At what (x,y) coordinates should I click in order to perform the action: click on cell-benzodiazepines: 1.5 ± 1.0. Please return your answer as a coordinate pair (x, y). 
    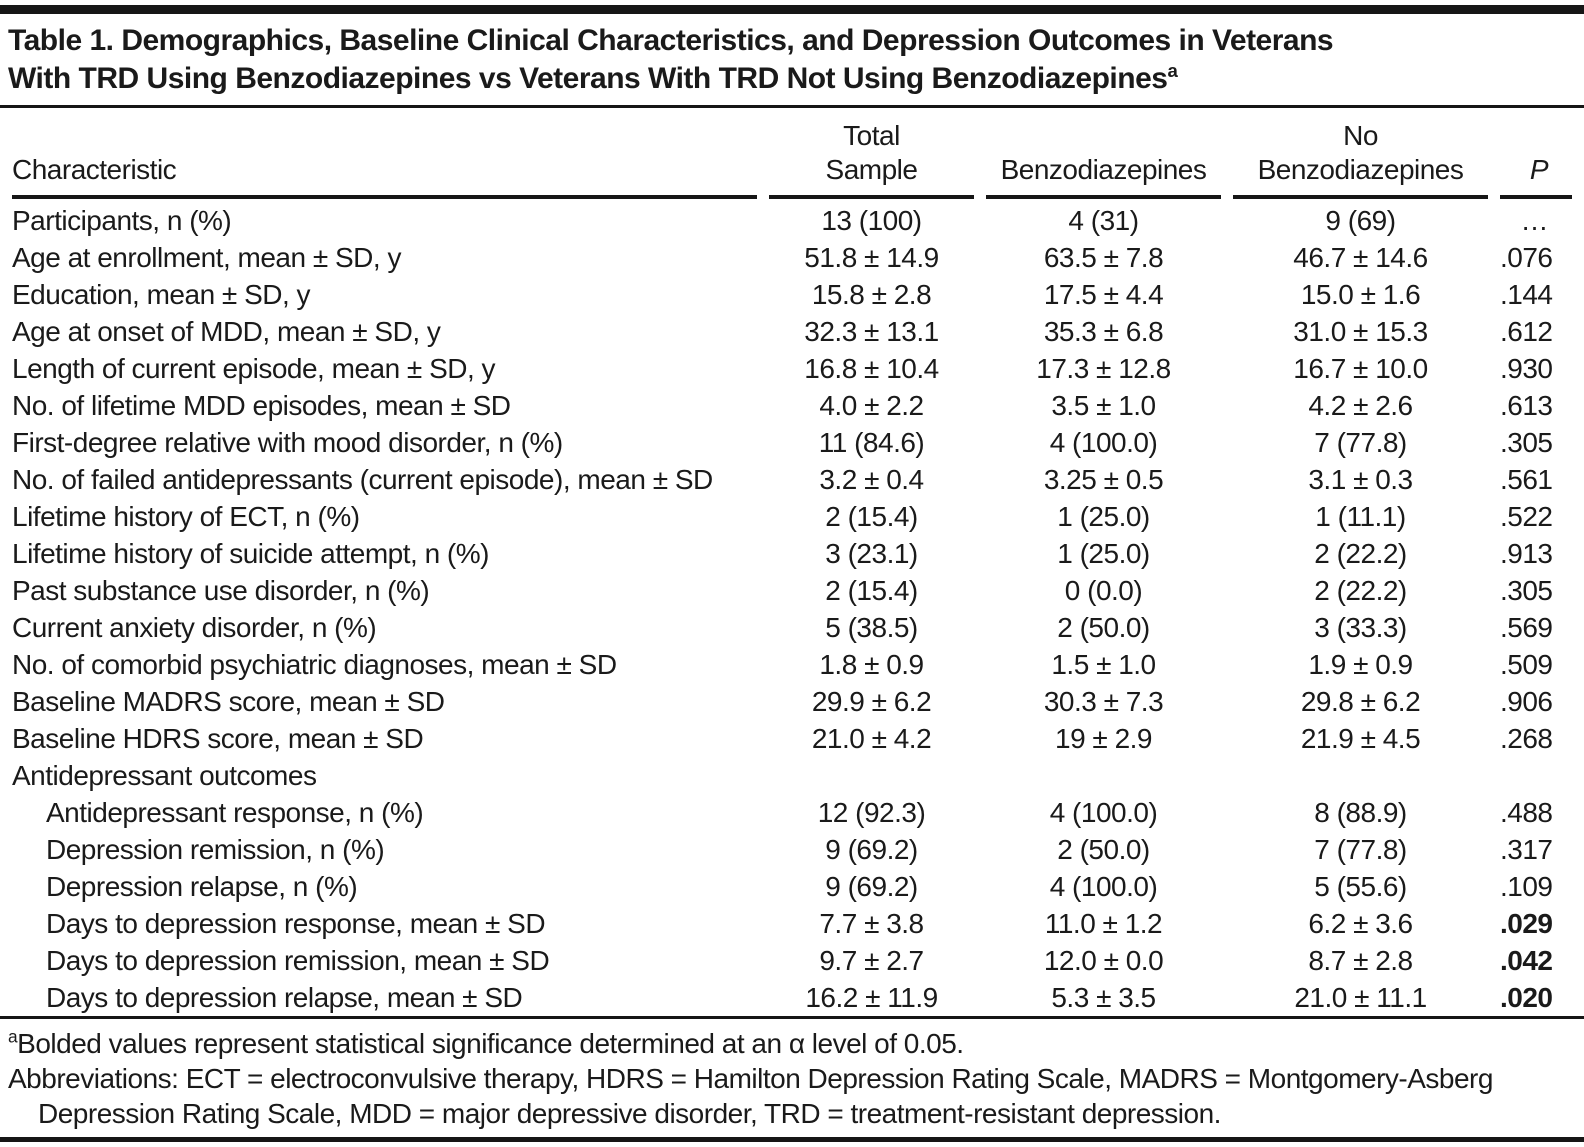
    Looking at the image, I should click on (1103, 664).